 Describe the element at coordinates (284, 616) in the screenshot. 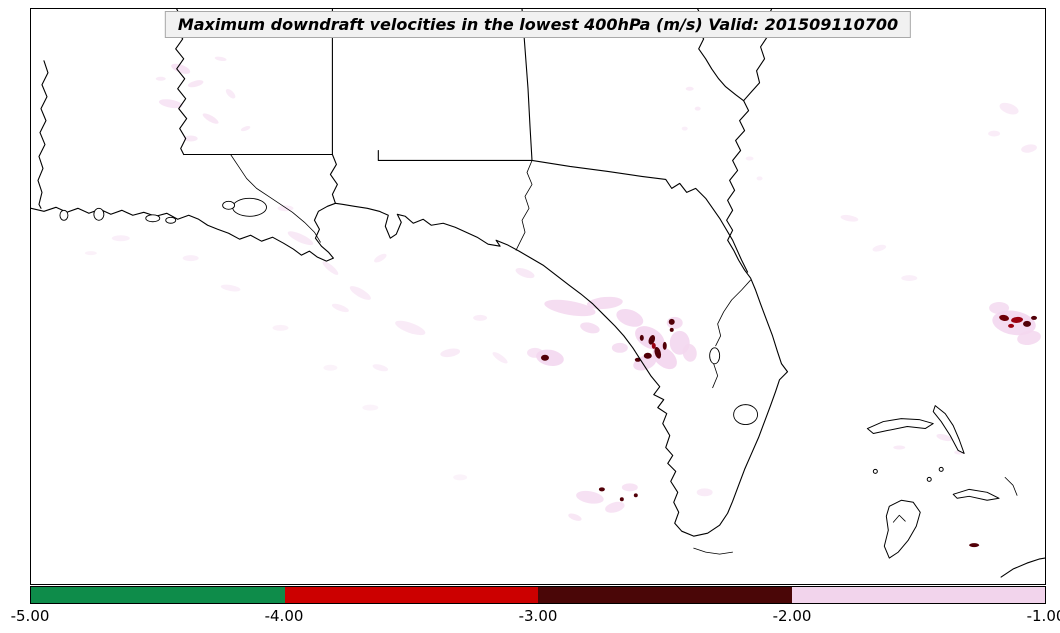

I see `colorbar-tick-label: -4.00` at that location.